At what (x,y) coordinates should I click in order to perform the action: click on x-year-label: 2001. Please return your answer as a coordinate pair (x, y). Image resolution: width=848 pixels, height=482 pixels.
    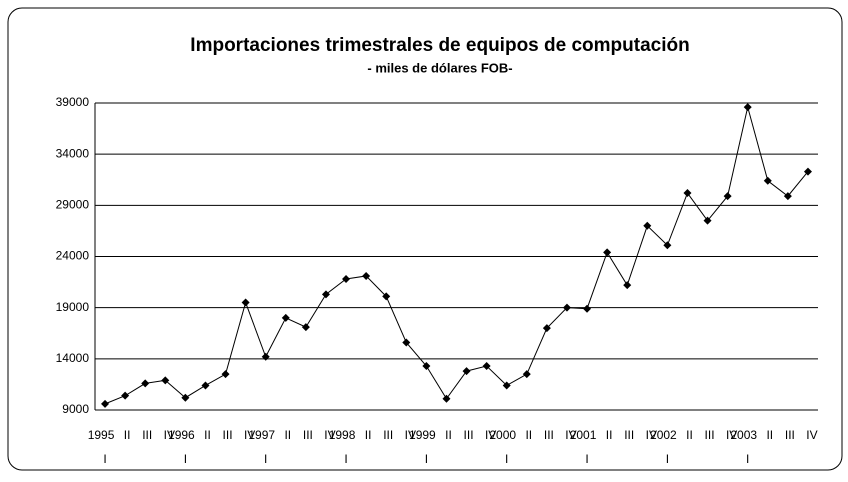
    Looking at the image, I should click on (583, 435).